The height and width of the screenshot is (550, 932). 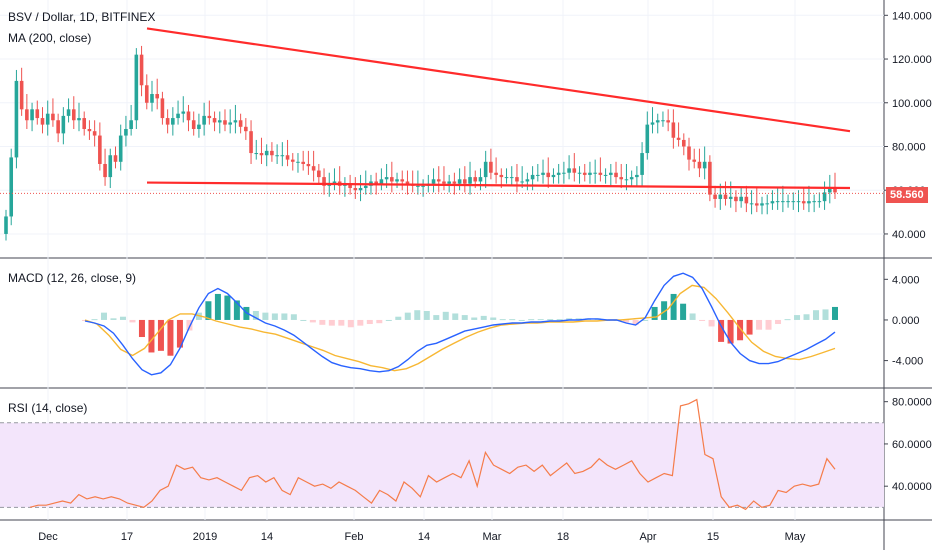 I want to click on price-tick-label: 80.000, so click(x=909, y=147).